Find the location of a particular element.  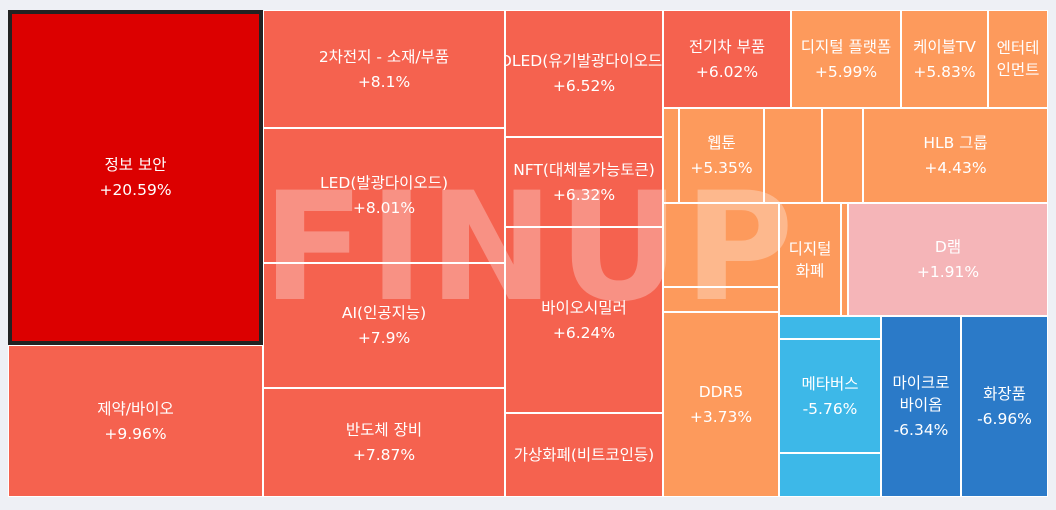

treemap-tile: 웹툰 +5.35% is located at coordinates (721, 155).